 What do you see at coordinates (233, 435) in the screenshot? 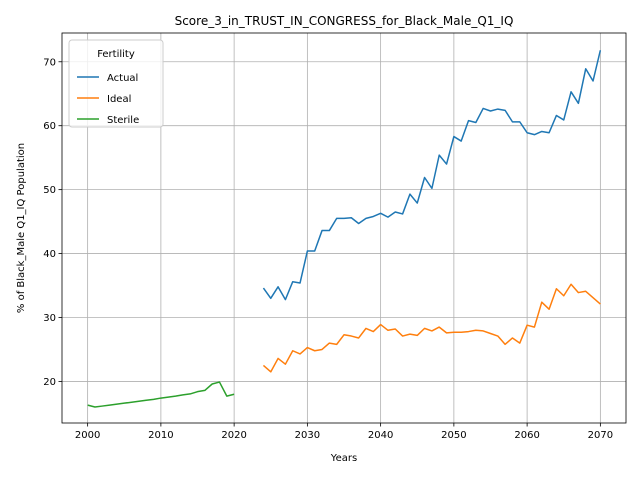
I see `x-tick-label: 2020` at bounding box center [233, 435].